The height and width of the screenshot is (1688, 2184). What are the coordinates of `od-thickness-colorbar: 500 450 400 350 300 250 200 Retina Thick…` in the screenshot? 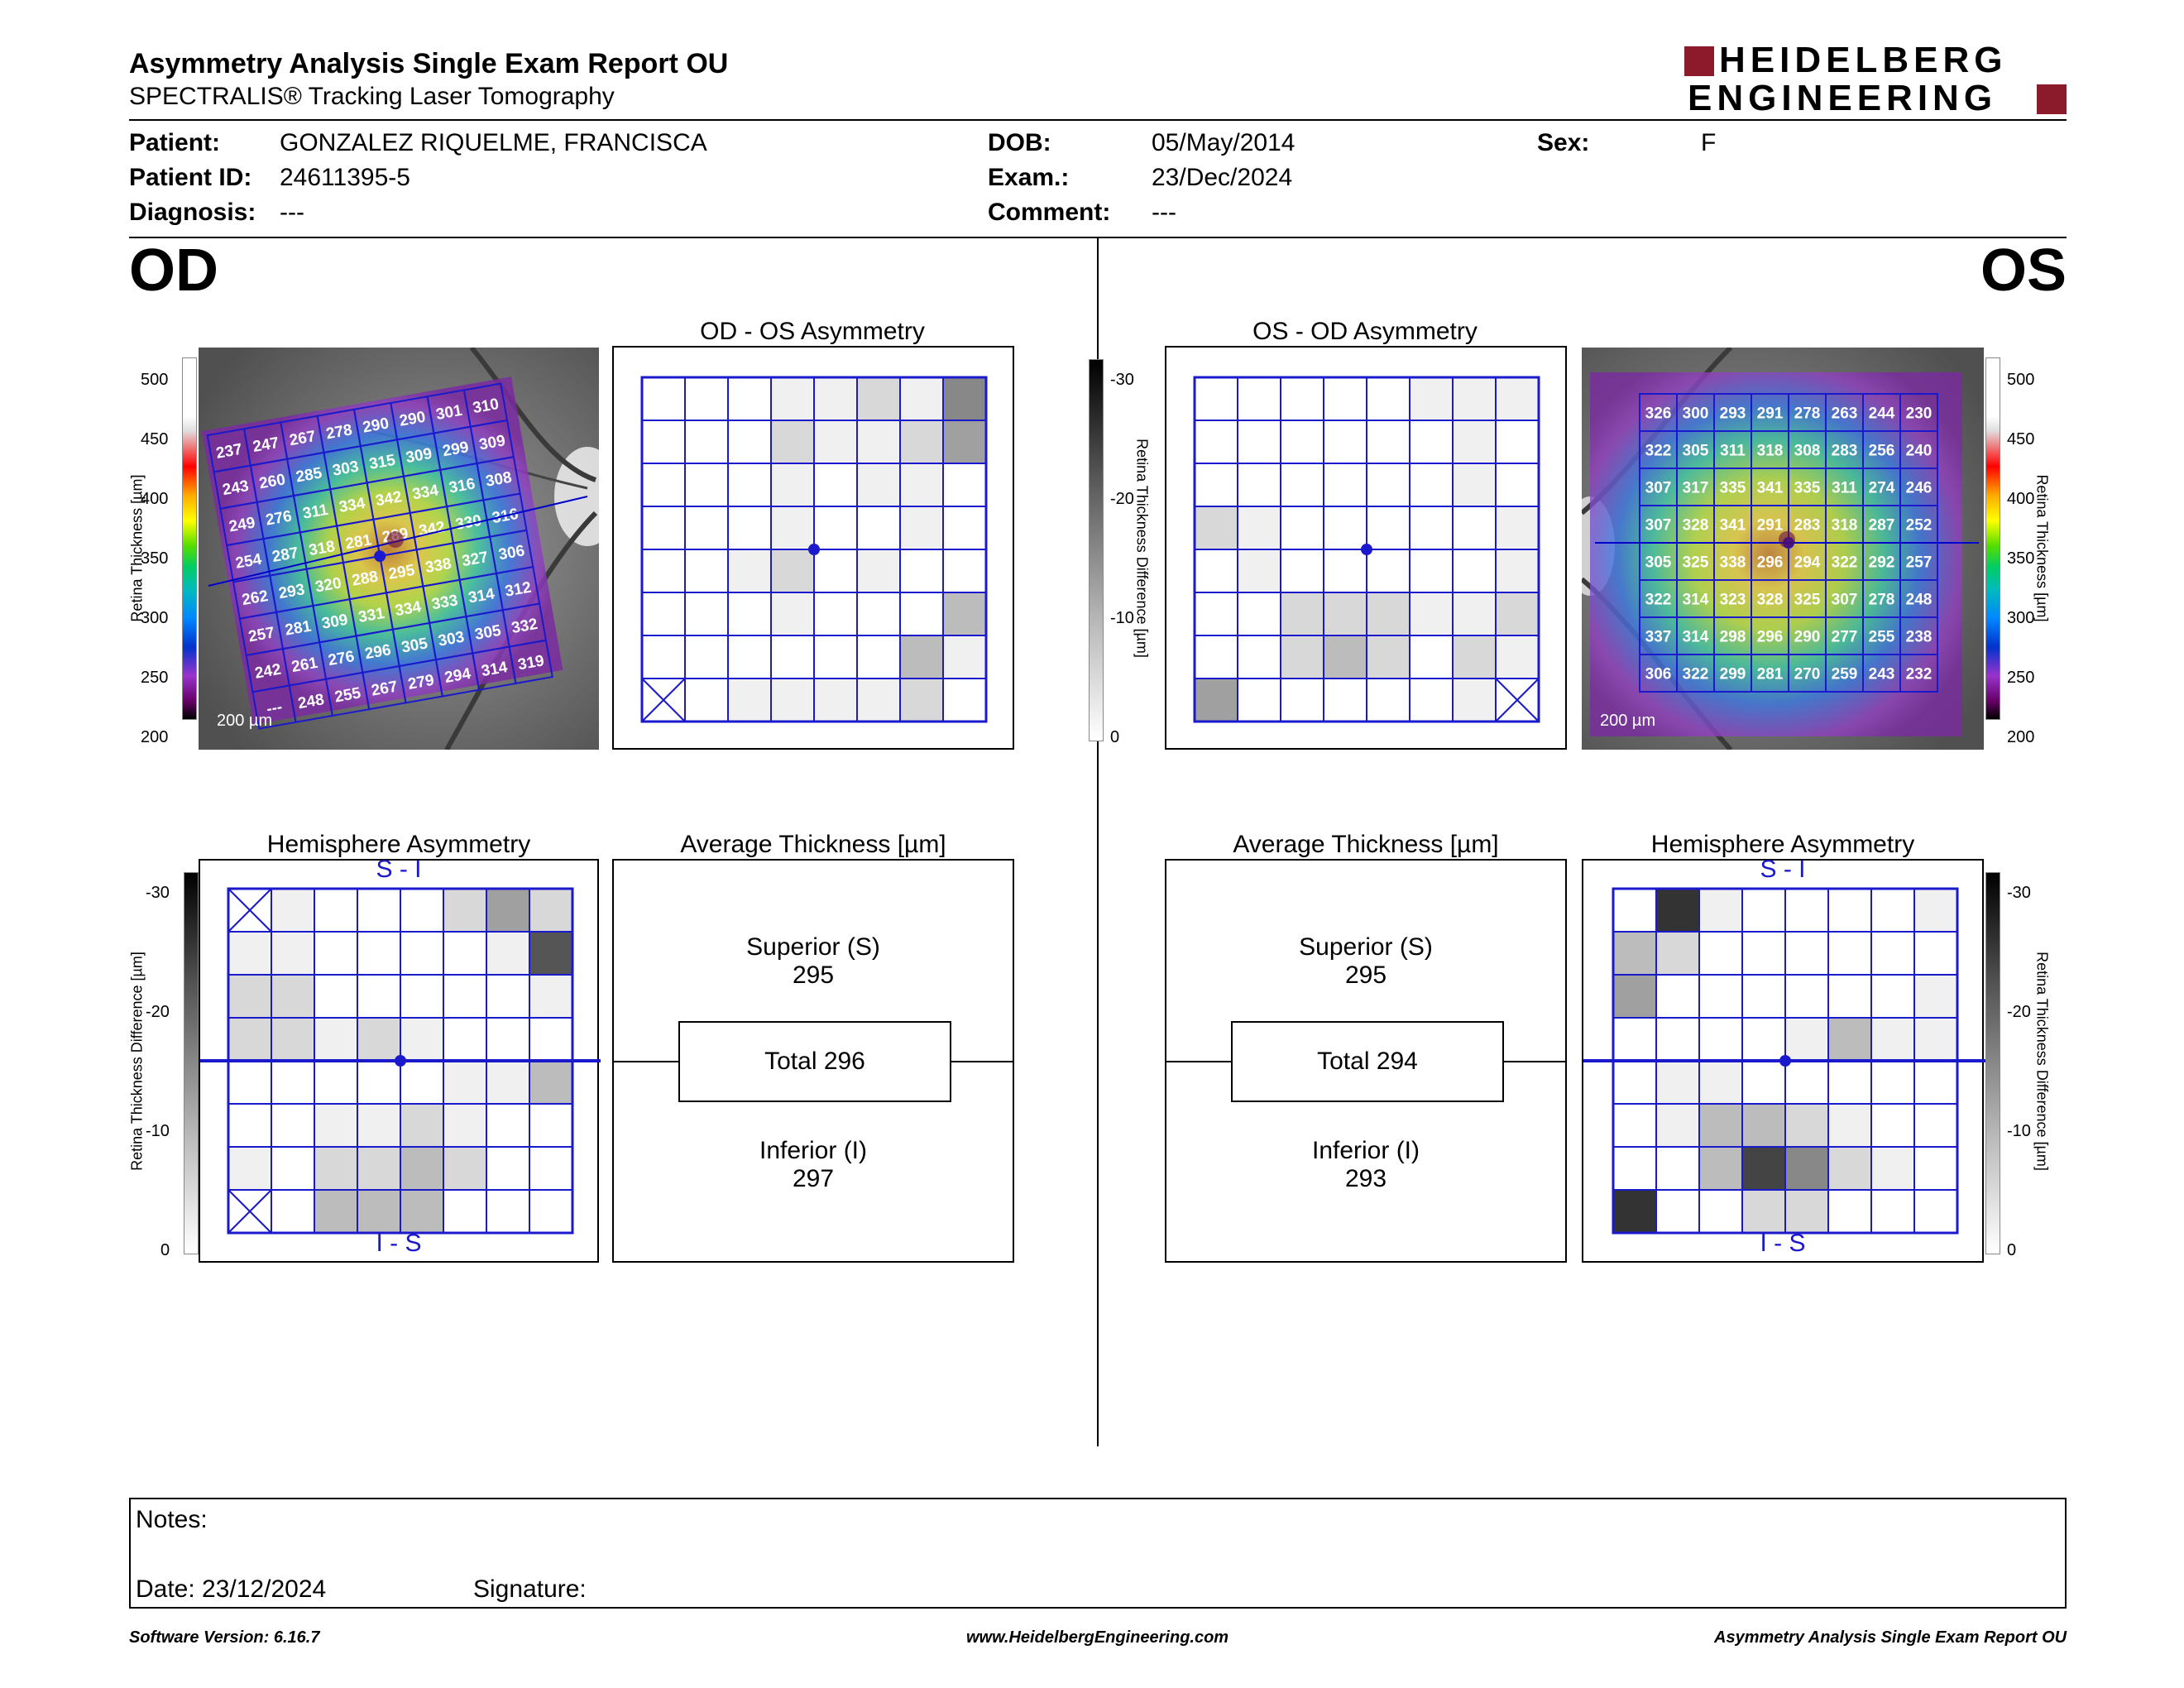 It's located at (161, 547).